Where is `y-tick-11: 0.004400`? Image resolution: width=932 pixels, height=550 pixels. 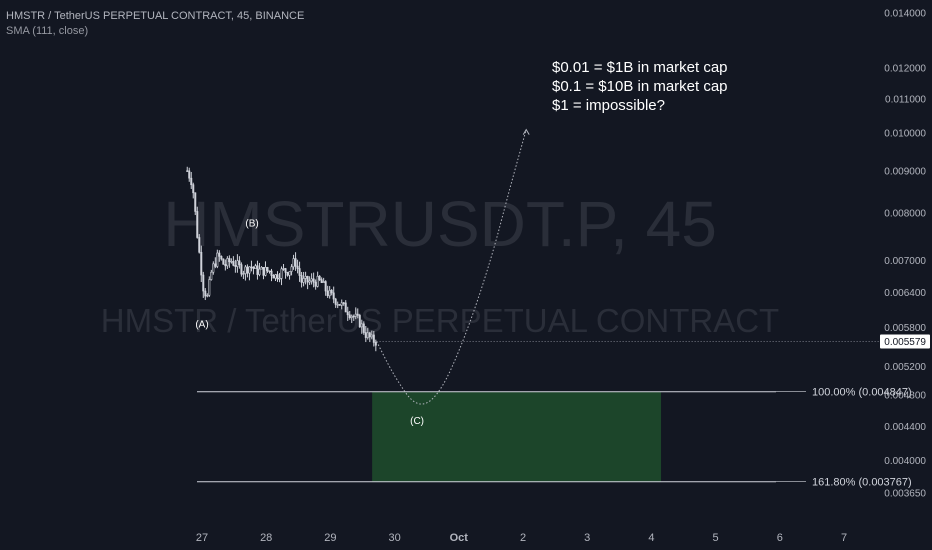
y-tick-11: 0.004400 is located at coordinates (905, 427).